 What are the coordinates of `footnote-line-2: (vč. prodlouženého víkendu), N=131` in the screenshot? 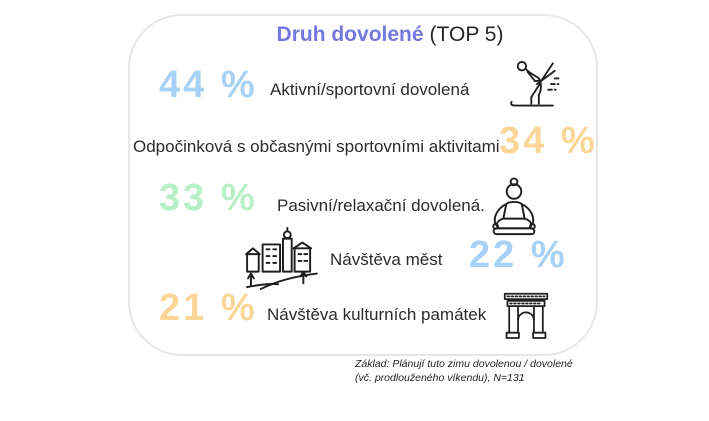 It's located at (440, 378).